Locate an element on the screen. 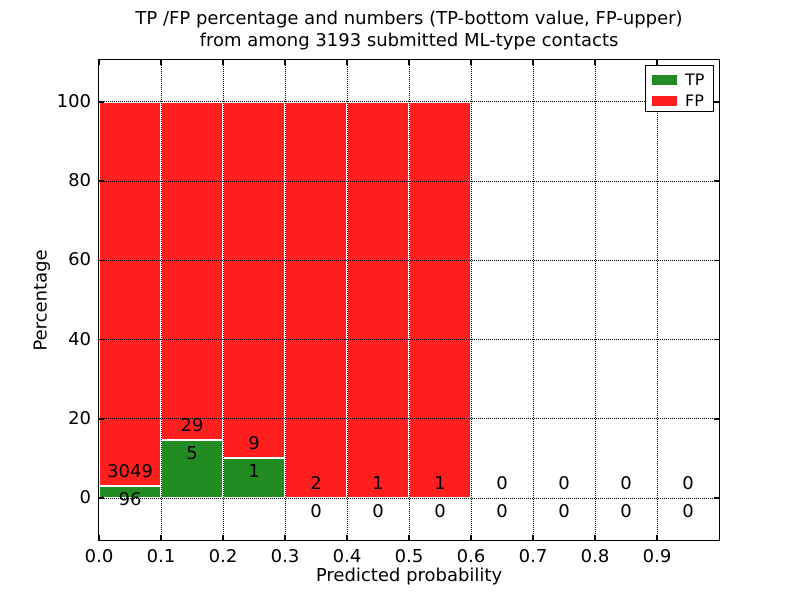 The width and height of the screenshot is (800, 600). x-tick-label: 0.8 is located at coordinates (595, 556).